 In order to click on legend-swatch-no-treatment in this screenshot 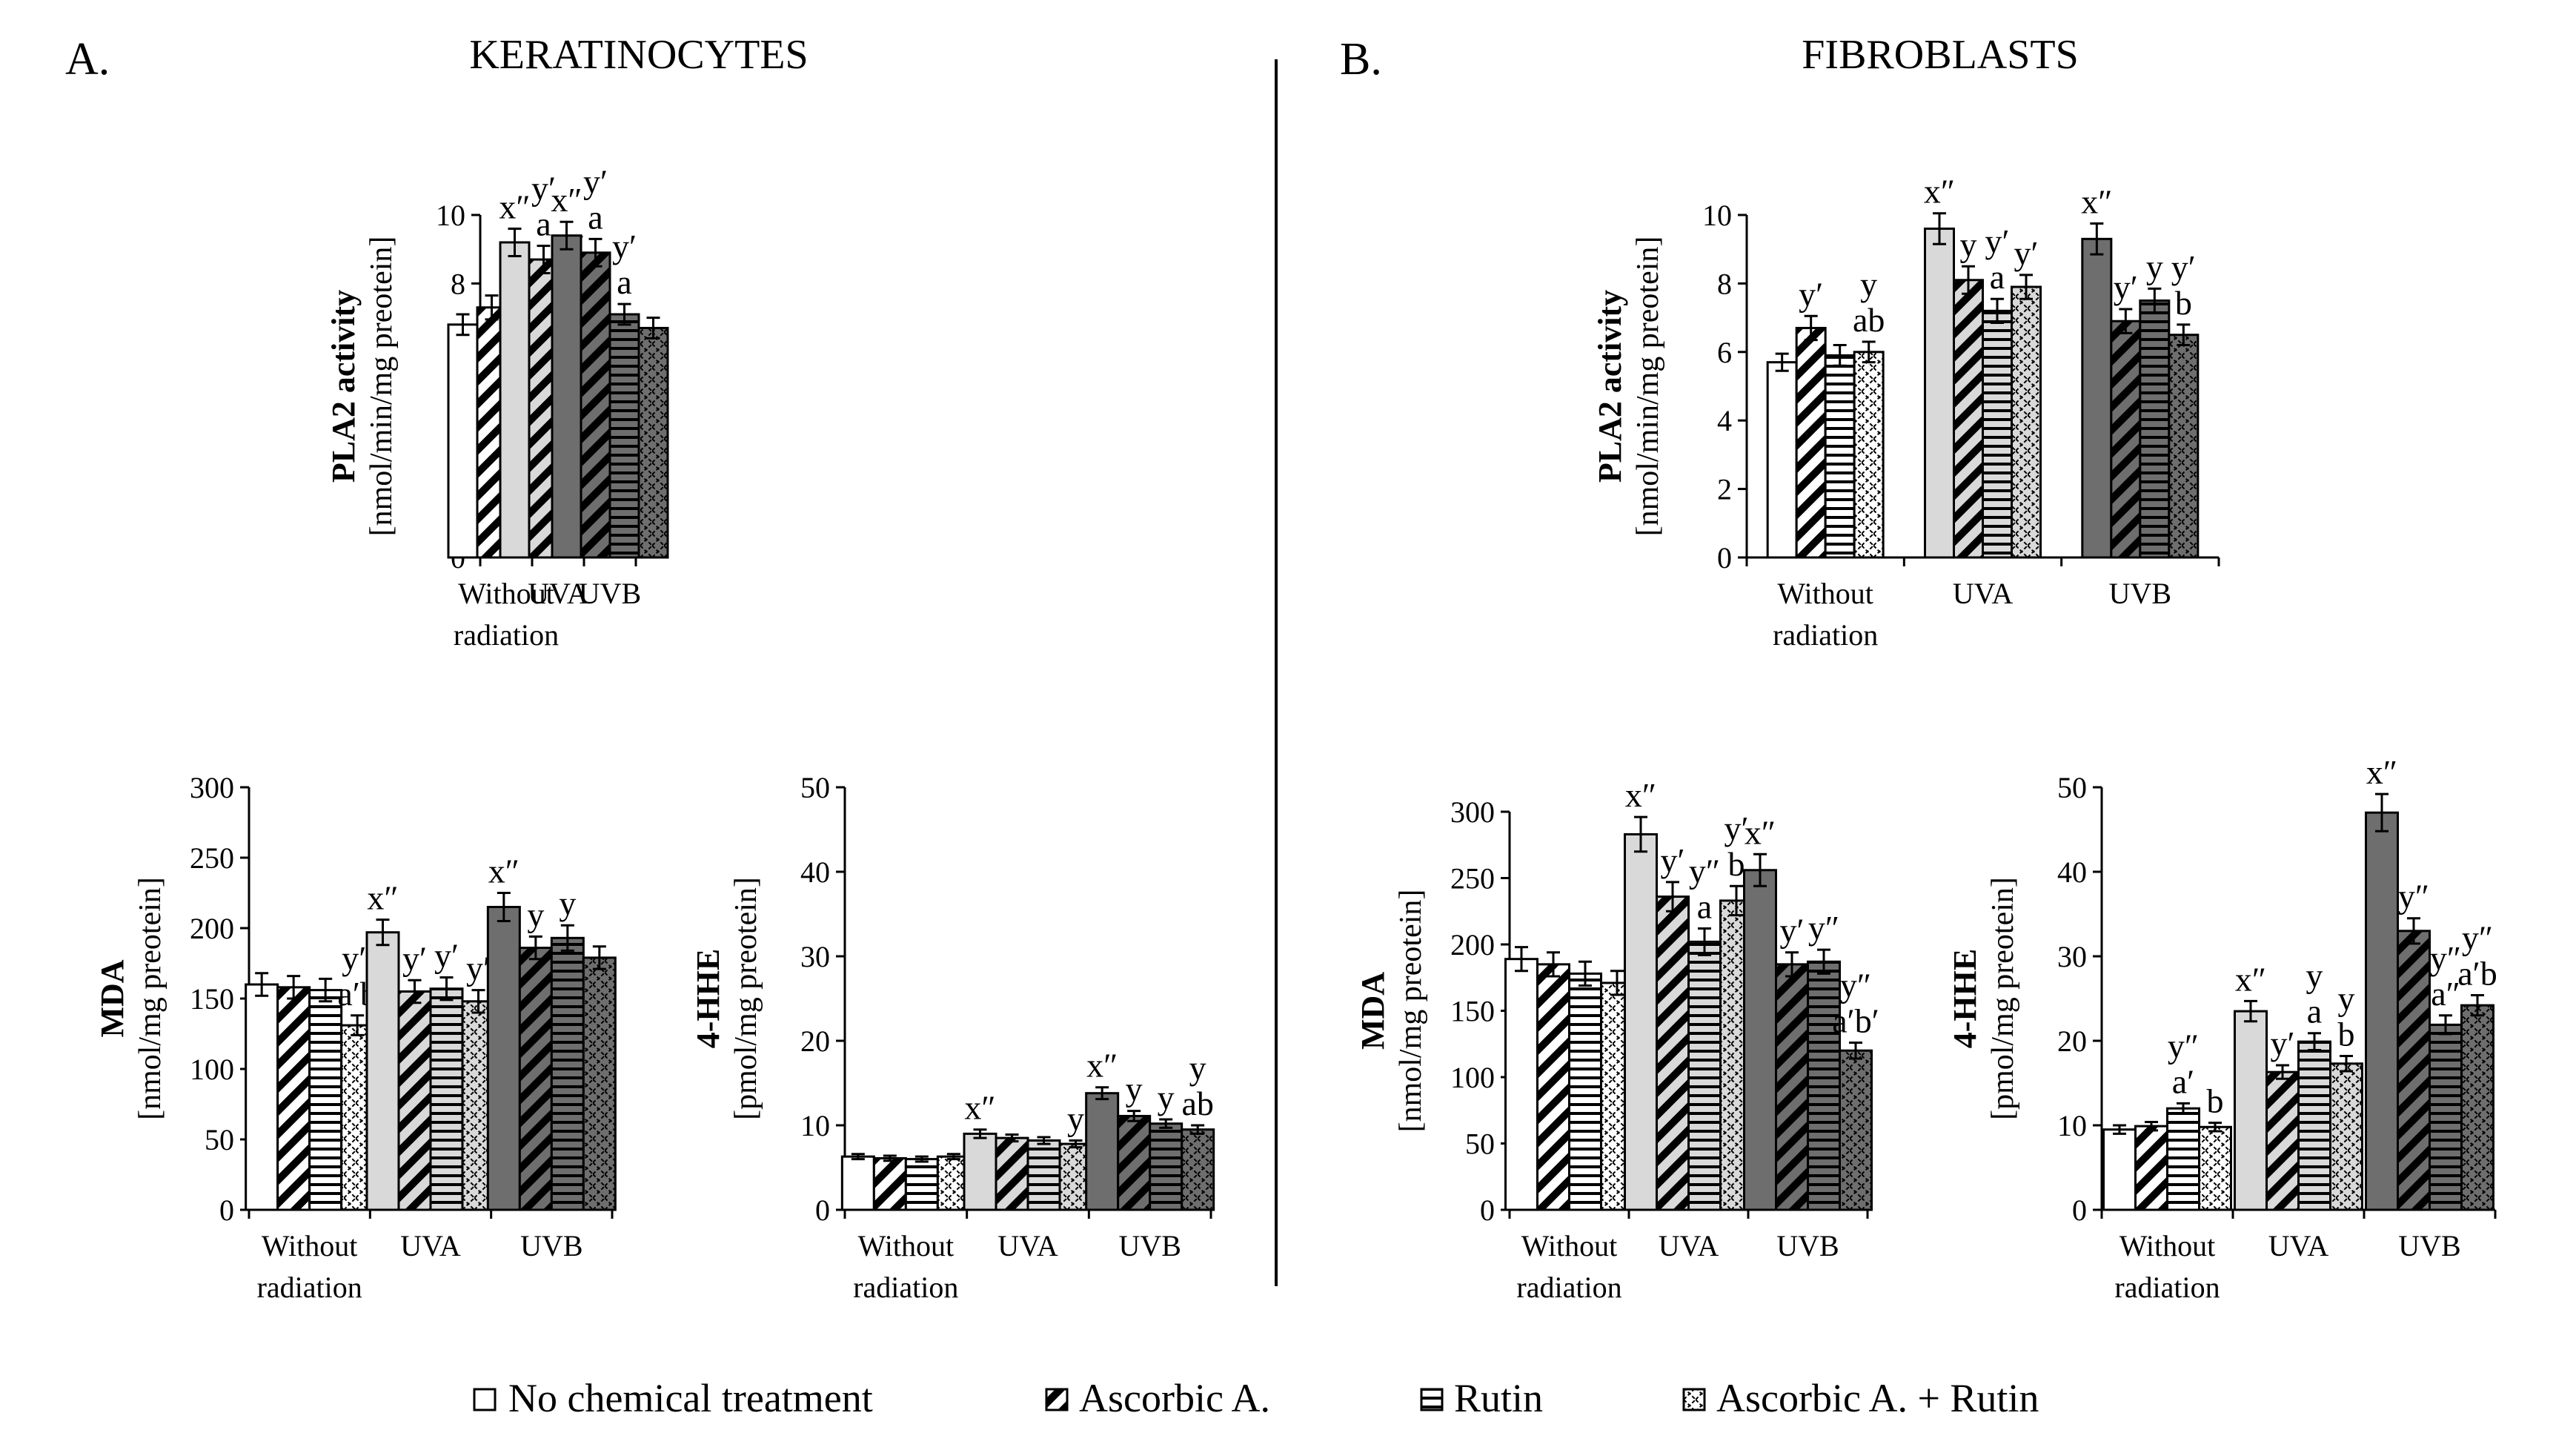, I will do `click(485, 1399)`.